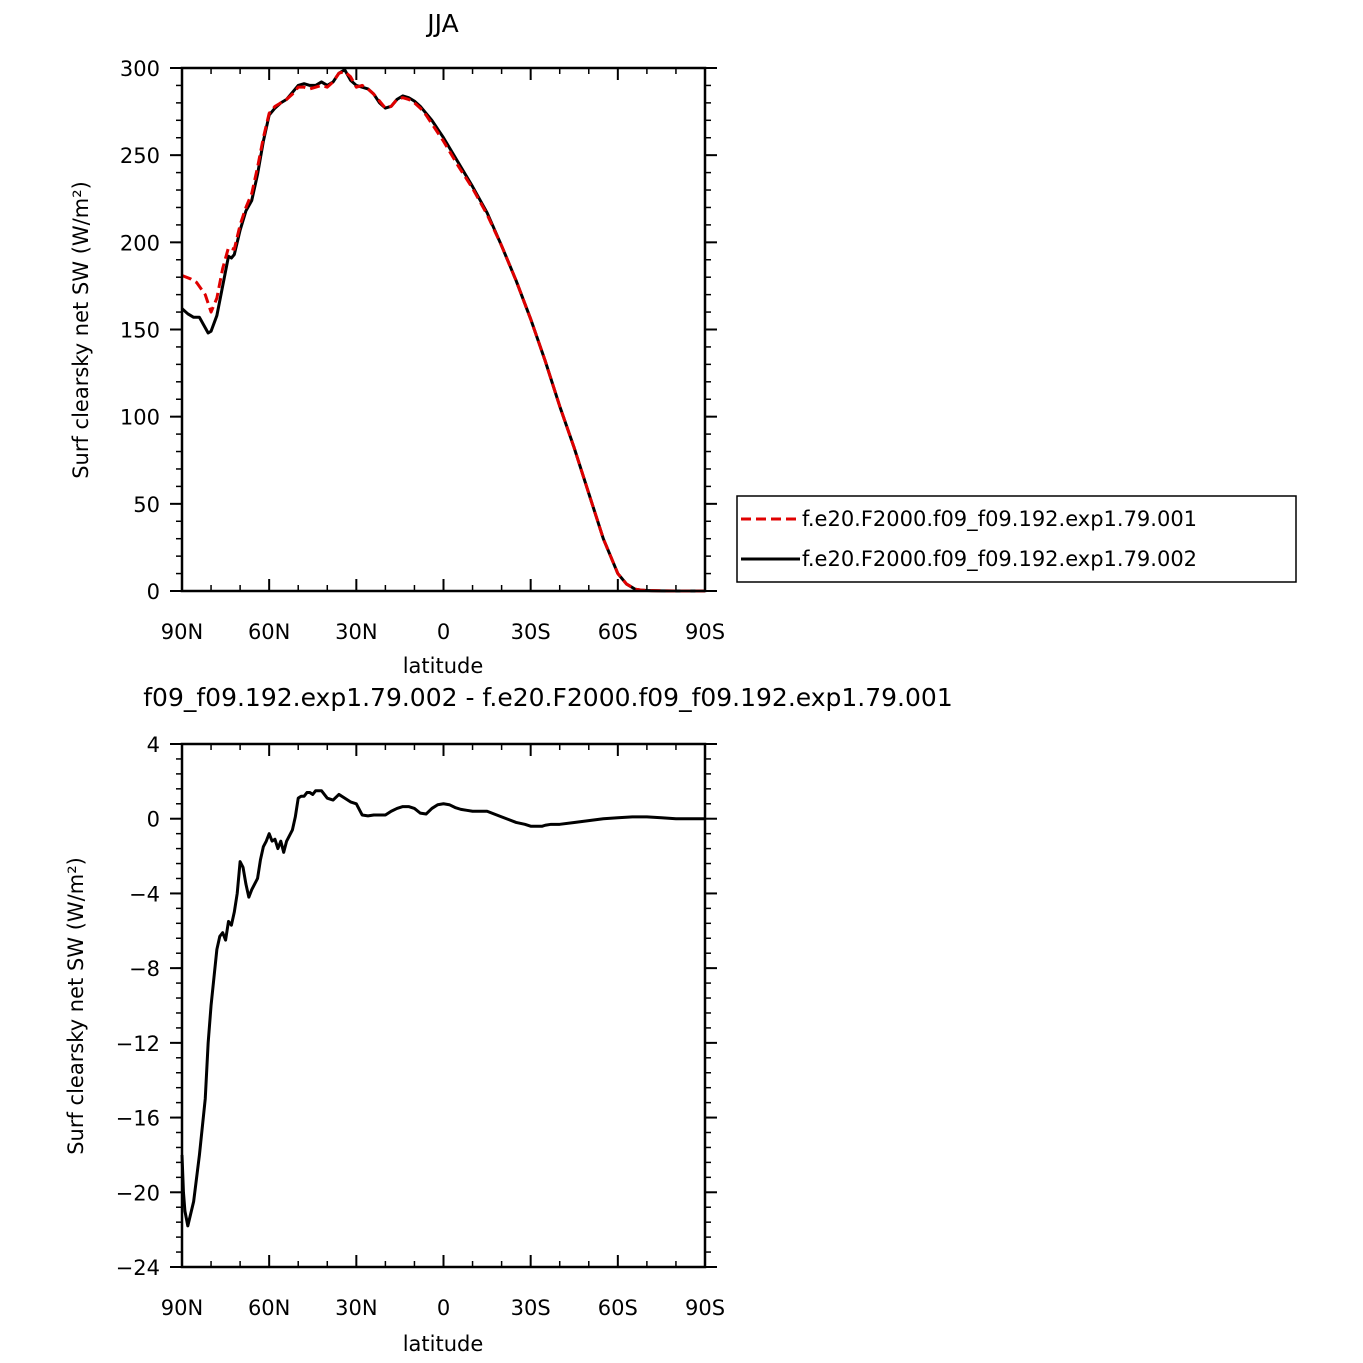 The image size is (1363, 1363). What do you see at coordinates (144, 969) in the screenshot?
I see `bottom-ytick-label: −8` at bounding box center [144, 969].